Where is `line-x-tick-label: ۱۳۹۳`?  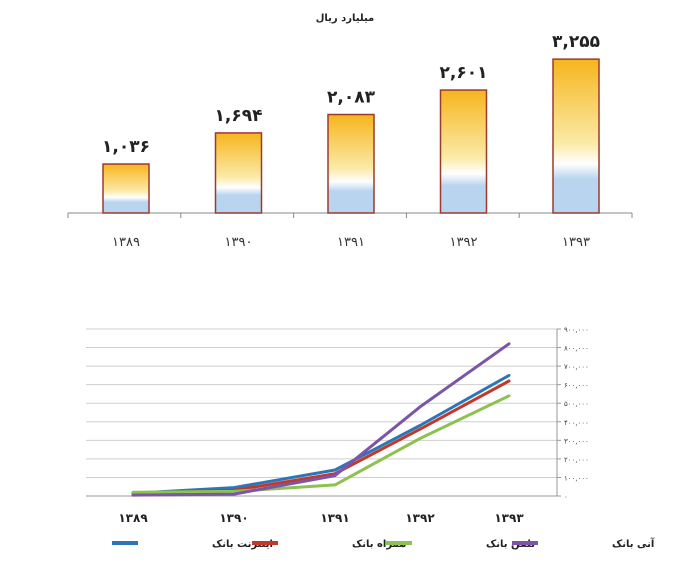 line-x-tick-label: ۱۳۹۳ is located at coordinates (509, 518).